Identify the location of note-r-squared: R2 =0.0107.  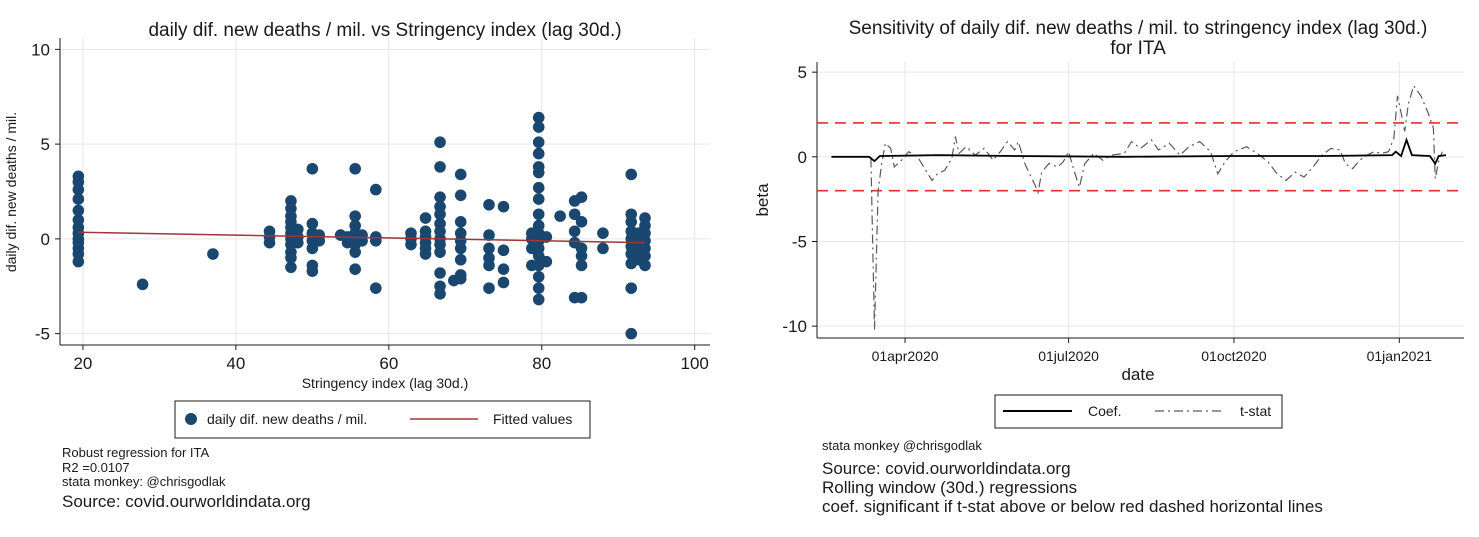
(96, 467).